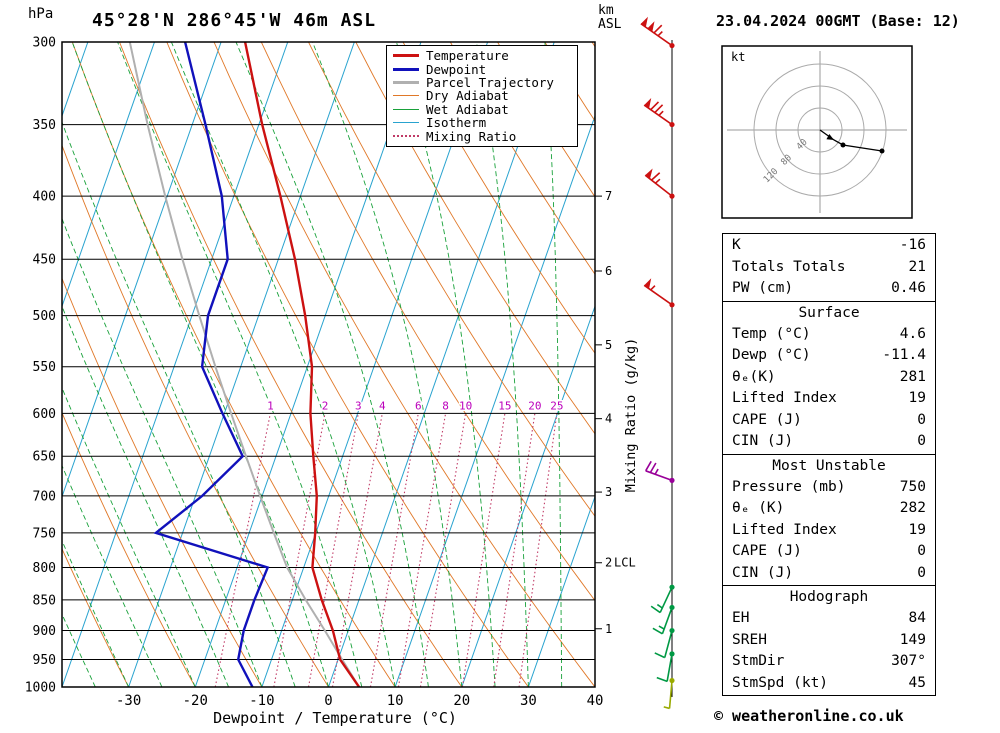 The image size is (1000, 733). I want to click on mixing-ratio-label: 6, so click(418, 405).